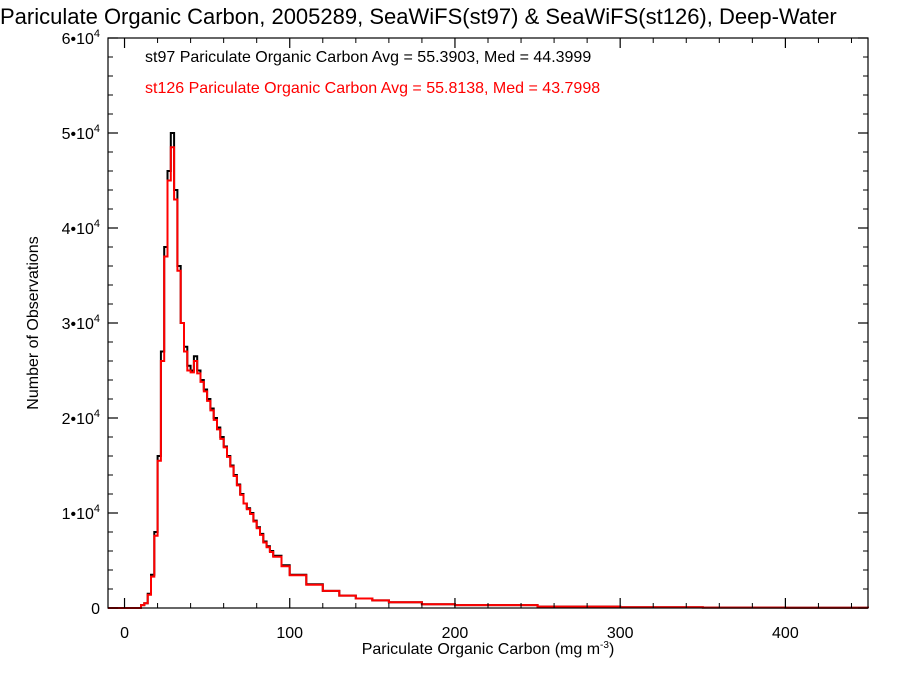 This screenshot has height=675, width=900. Describe the element at coordinates (785, 633) in the screenshot. I see `x-tick-label: 400` at that location.